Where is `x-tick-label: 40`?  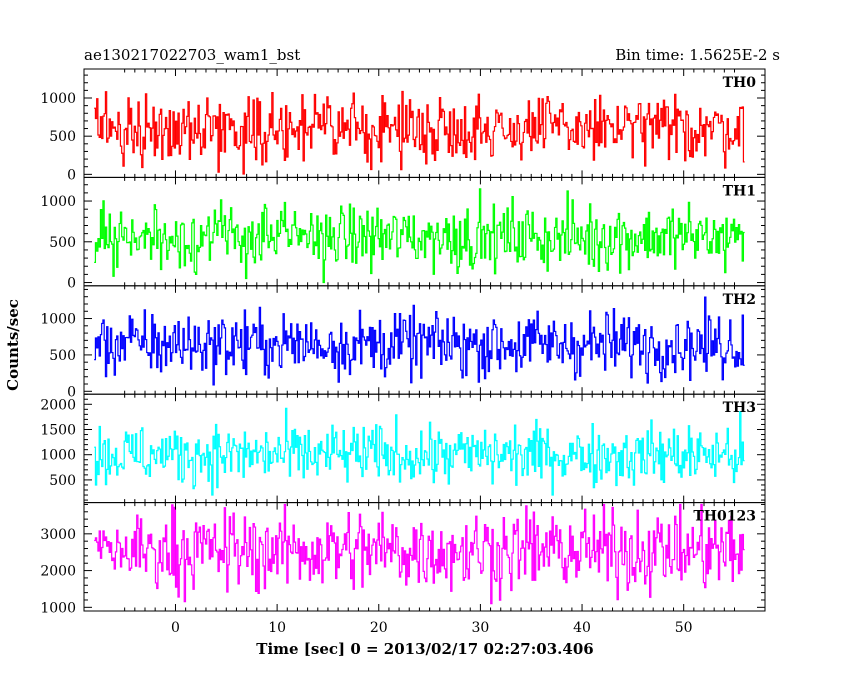 x-tick-label: 40 is located at coordinates (582, 628).